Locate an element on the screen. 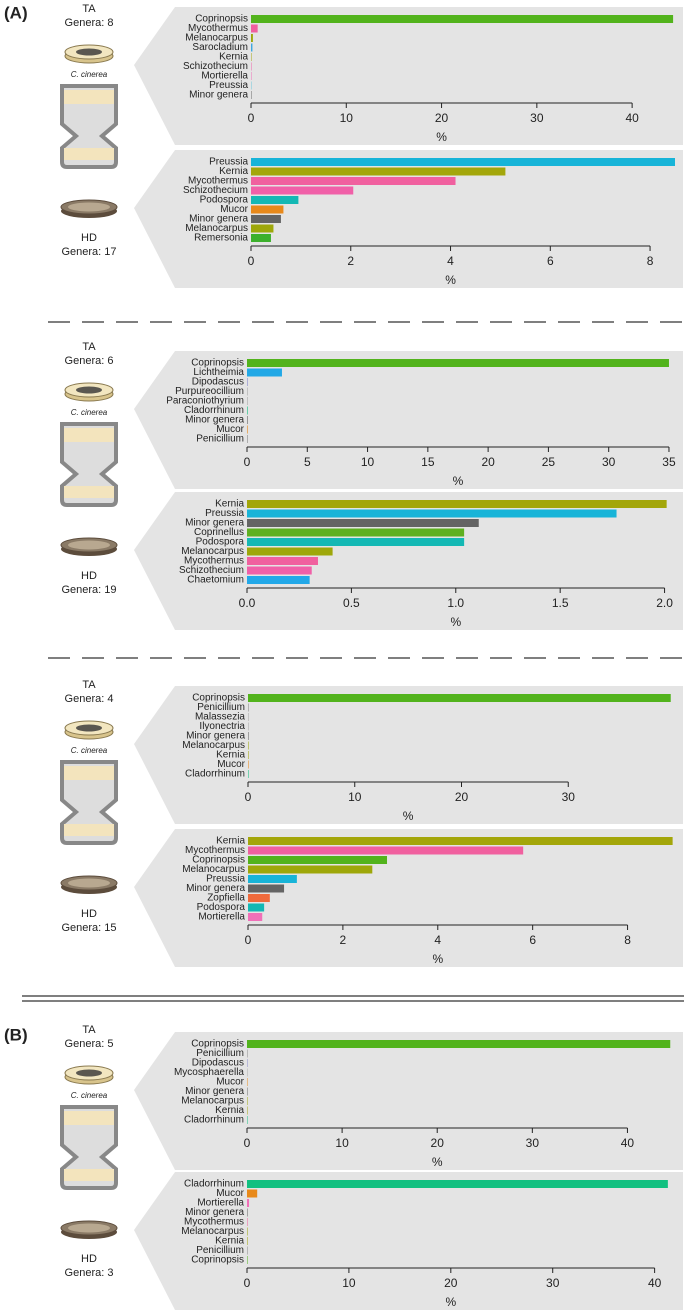 Image resolution: width=688 pixels, height=1314 pixels. category-label: Malassezia is located at coordinates (220, 717).